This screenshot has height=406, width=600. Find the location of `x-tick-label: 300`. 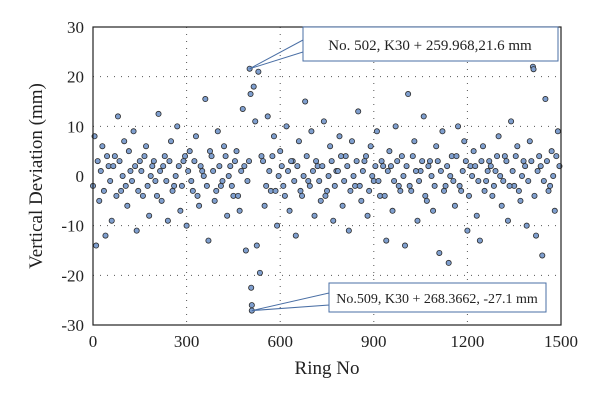

x-tick-label: 300 is located at coordinates (187, 341).